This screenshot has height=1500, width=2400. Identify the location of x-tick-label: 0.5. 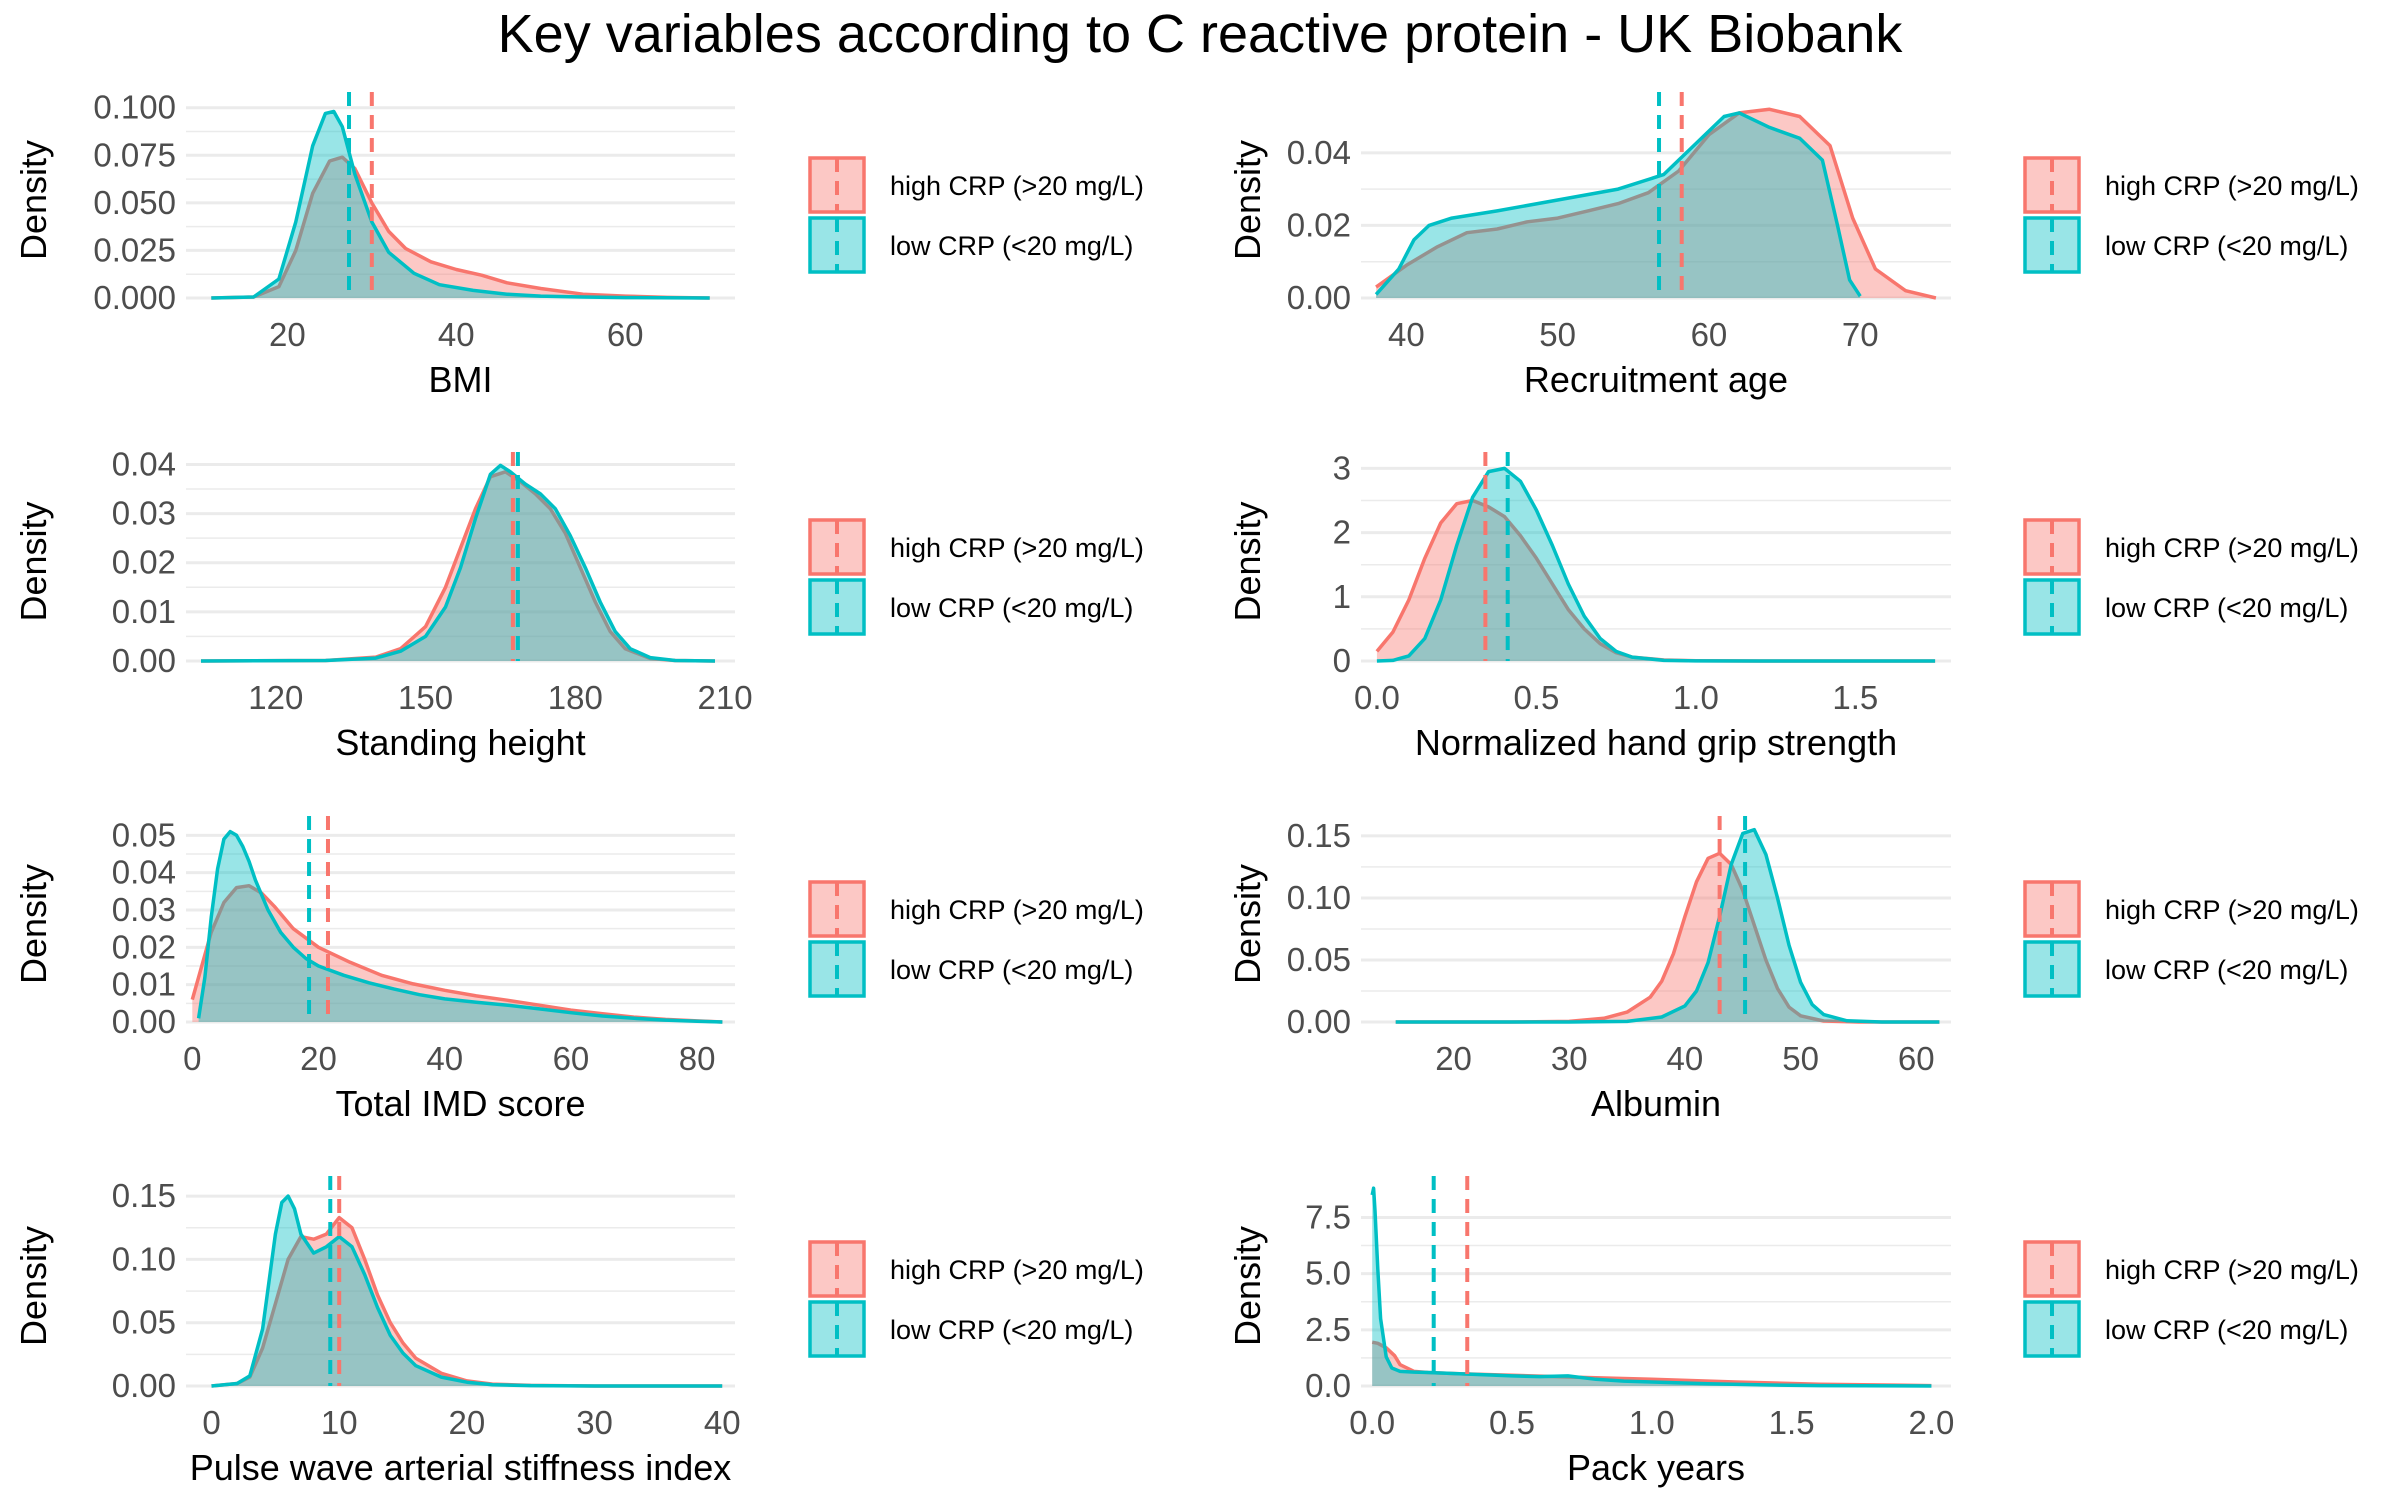
(1512, 1422).